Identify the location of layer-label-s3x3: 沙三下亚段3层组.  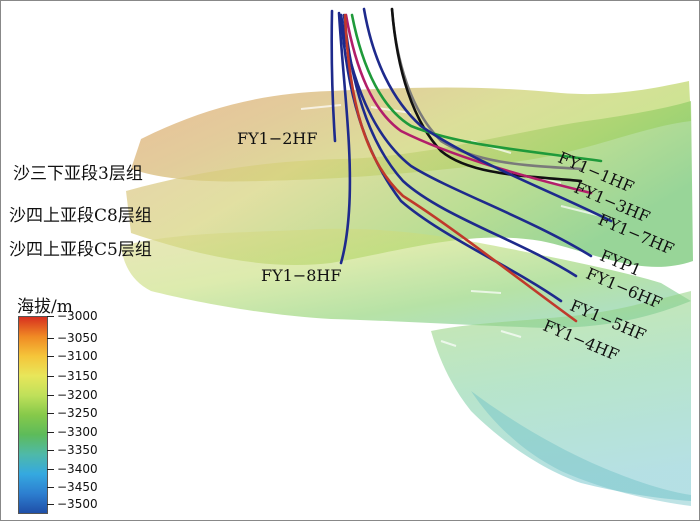
(78, 174).